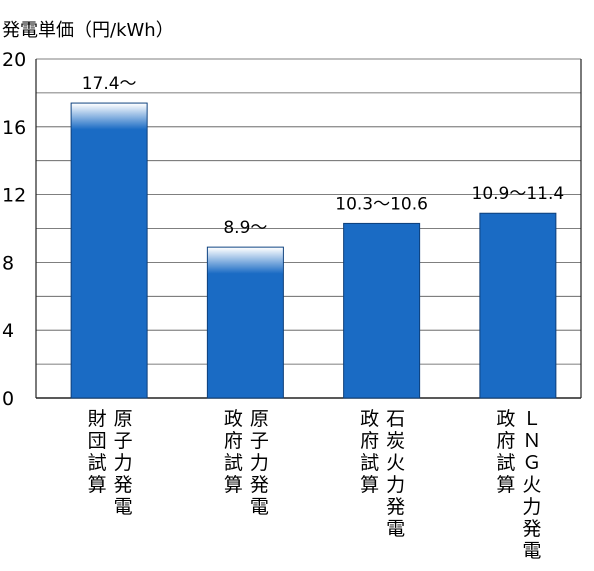 This screenshot has width=594, height=571. Describe the element at coordinates (518, 194) in the screenshot. I see `data-label: 10.9〜11.4` at that location.